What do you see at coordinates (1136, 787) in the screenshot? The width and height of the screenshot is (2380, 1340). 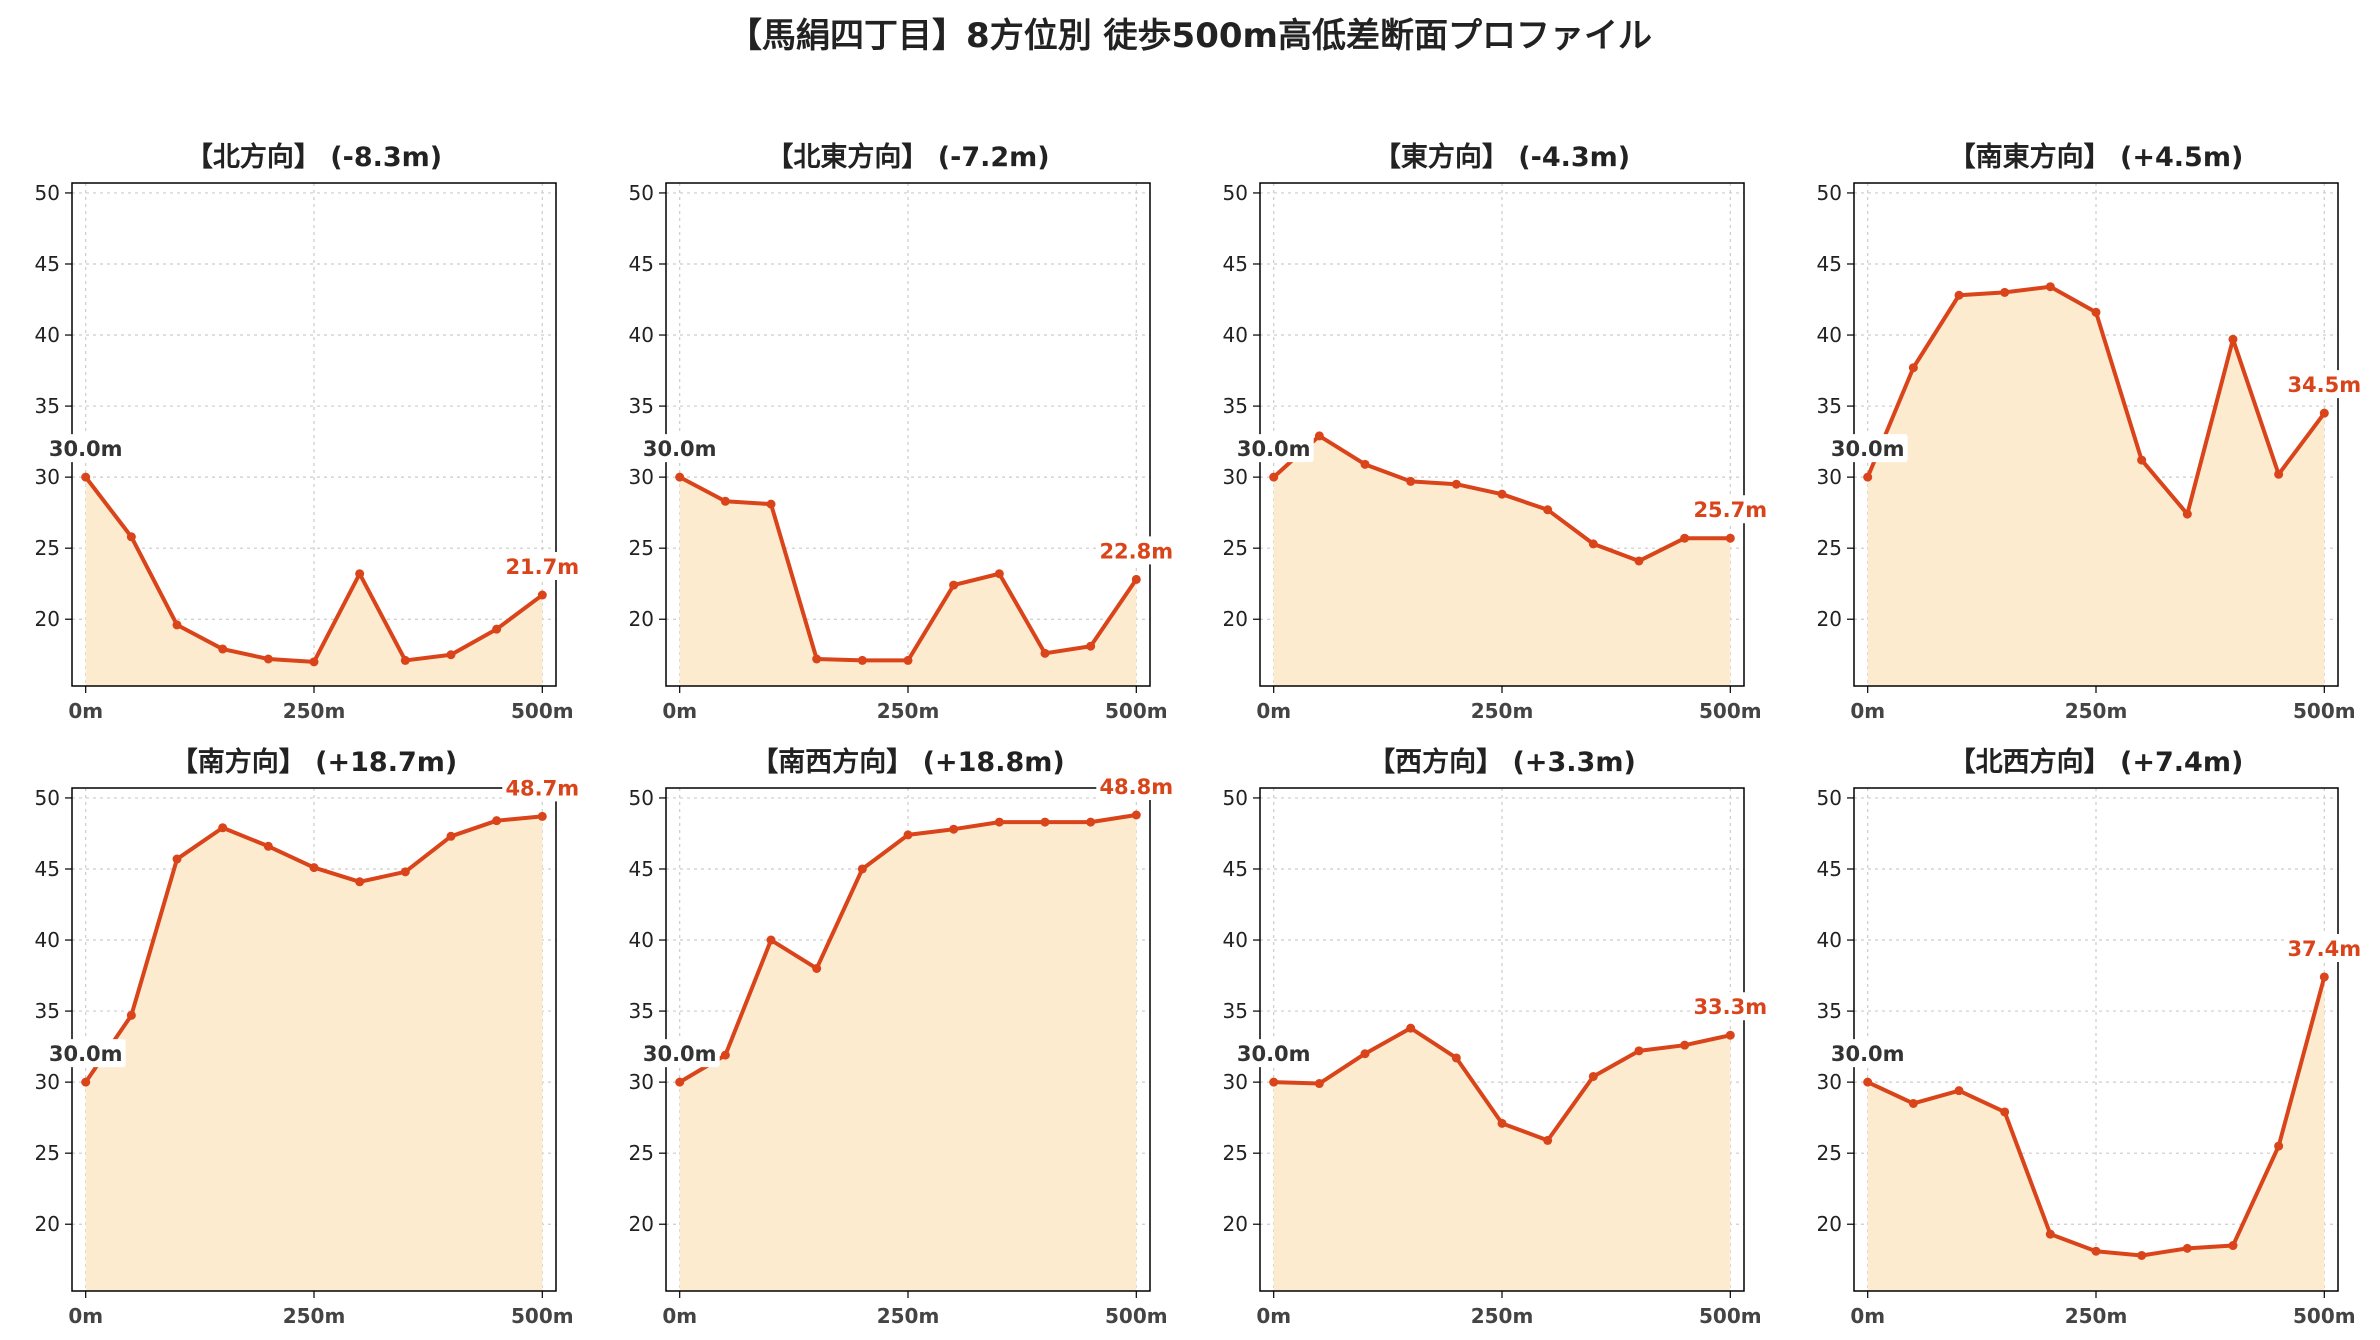 I see `end-value-label: 48.8m` at bounding box center [1136, 787].